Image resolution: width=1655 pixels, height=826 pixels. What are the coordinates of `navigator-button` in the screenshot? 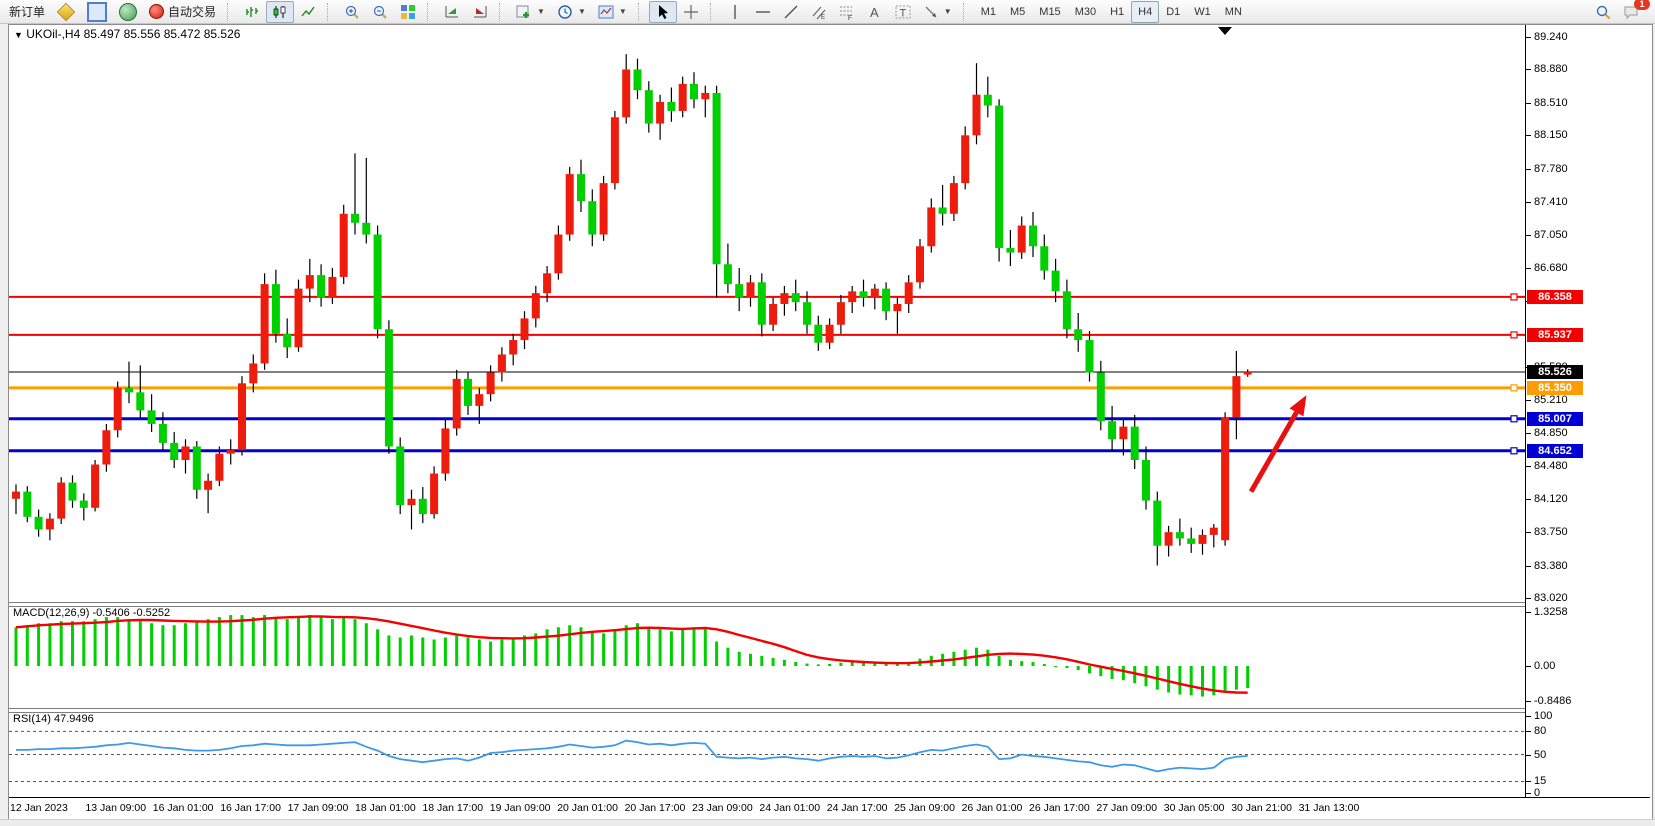 It's located at (128, 12).